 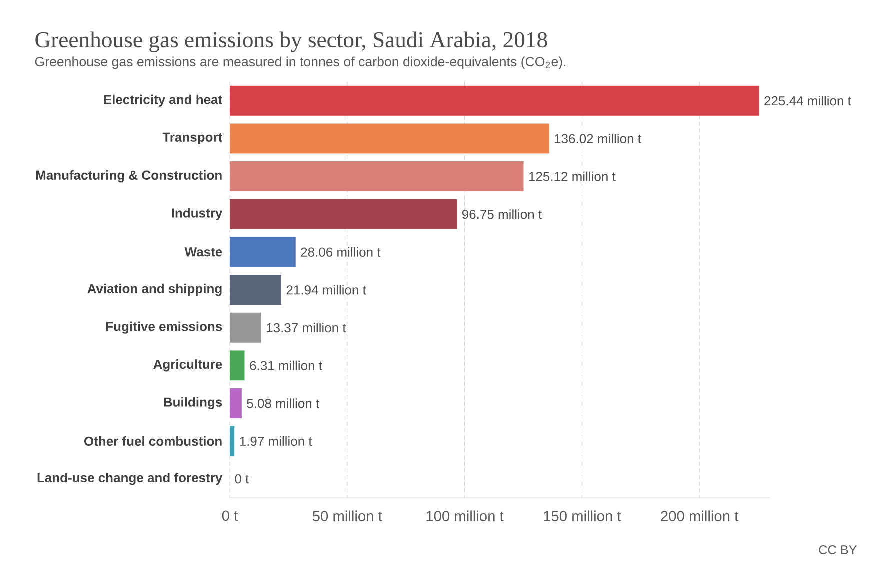 What do you see at coordinates (347, 516) in the screenshot?
I see `x-tick-label: 50 million t` at bounding box center [347, 516].